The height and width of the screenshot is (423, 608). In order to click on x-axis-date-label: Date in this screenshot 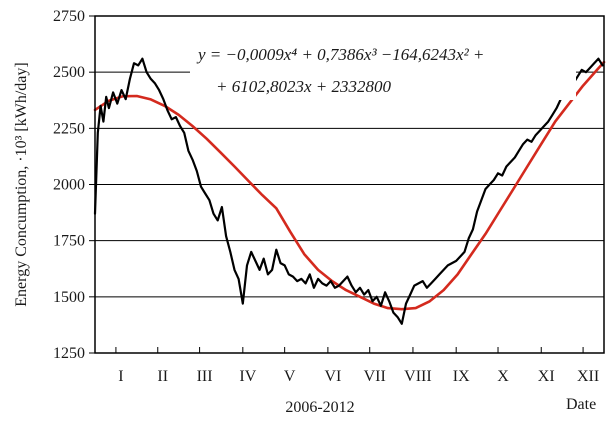, I will do `click(581, 404)`.